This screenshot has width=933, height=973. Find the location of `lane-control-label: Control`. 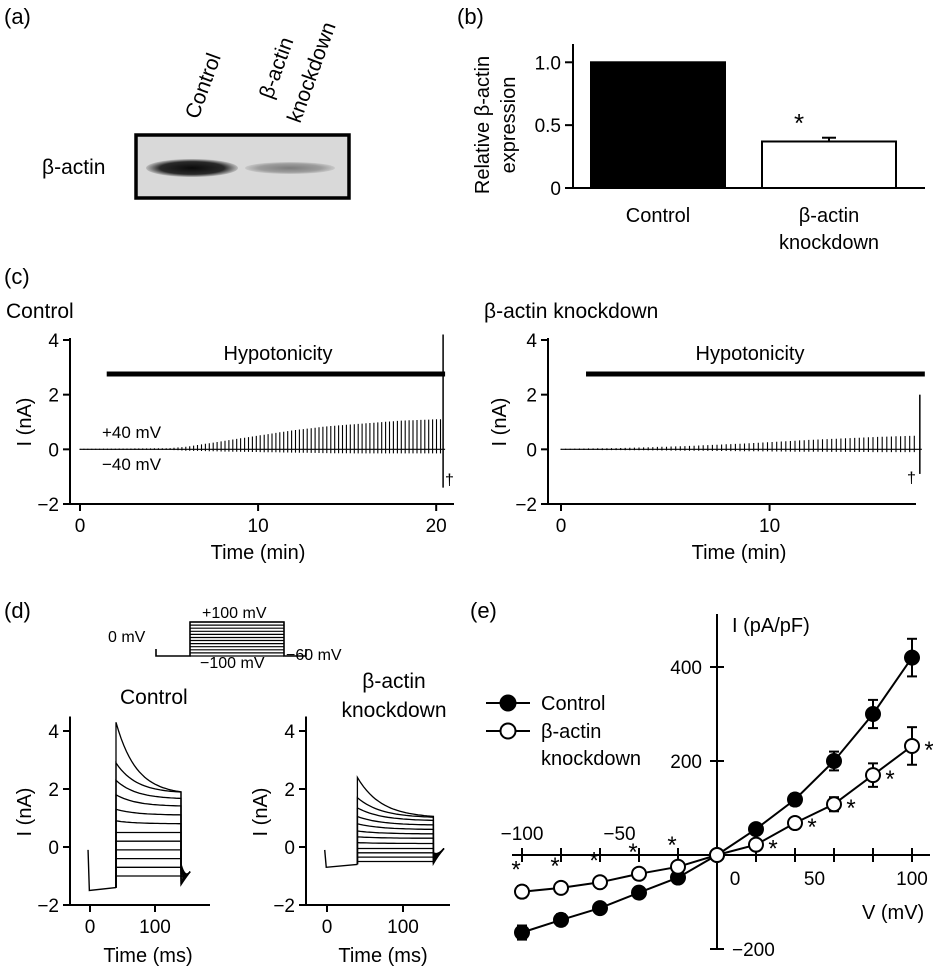

lane-control-label: Control is located at coordinates (203, 85).